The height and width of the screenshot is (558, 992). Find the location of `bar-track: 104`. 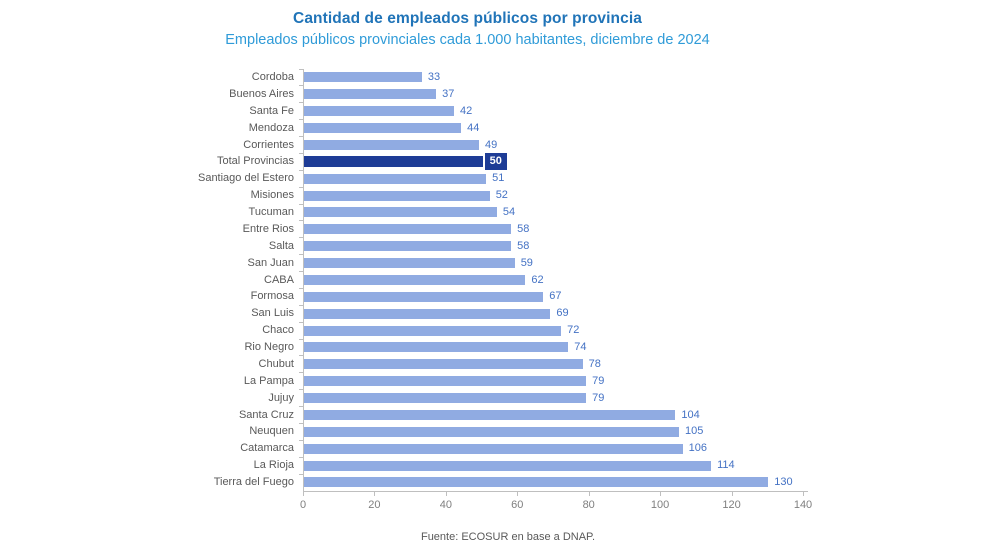

bar-track: 104 is located at coordinates (555, 415).